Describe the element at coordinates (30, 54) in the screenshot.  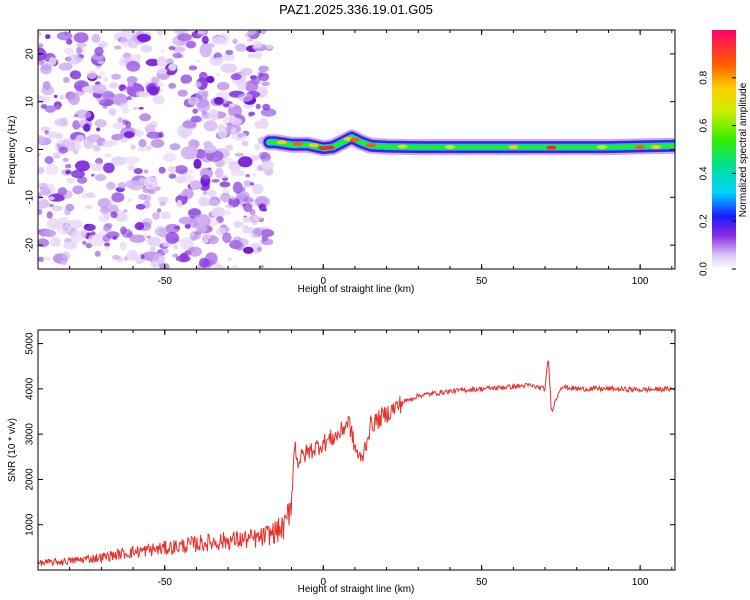
I see `spectrogram-y-tick-label: 20` at that location.